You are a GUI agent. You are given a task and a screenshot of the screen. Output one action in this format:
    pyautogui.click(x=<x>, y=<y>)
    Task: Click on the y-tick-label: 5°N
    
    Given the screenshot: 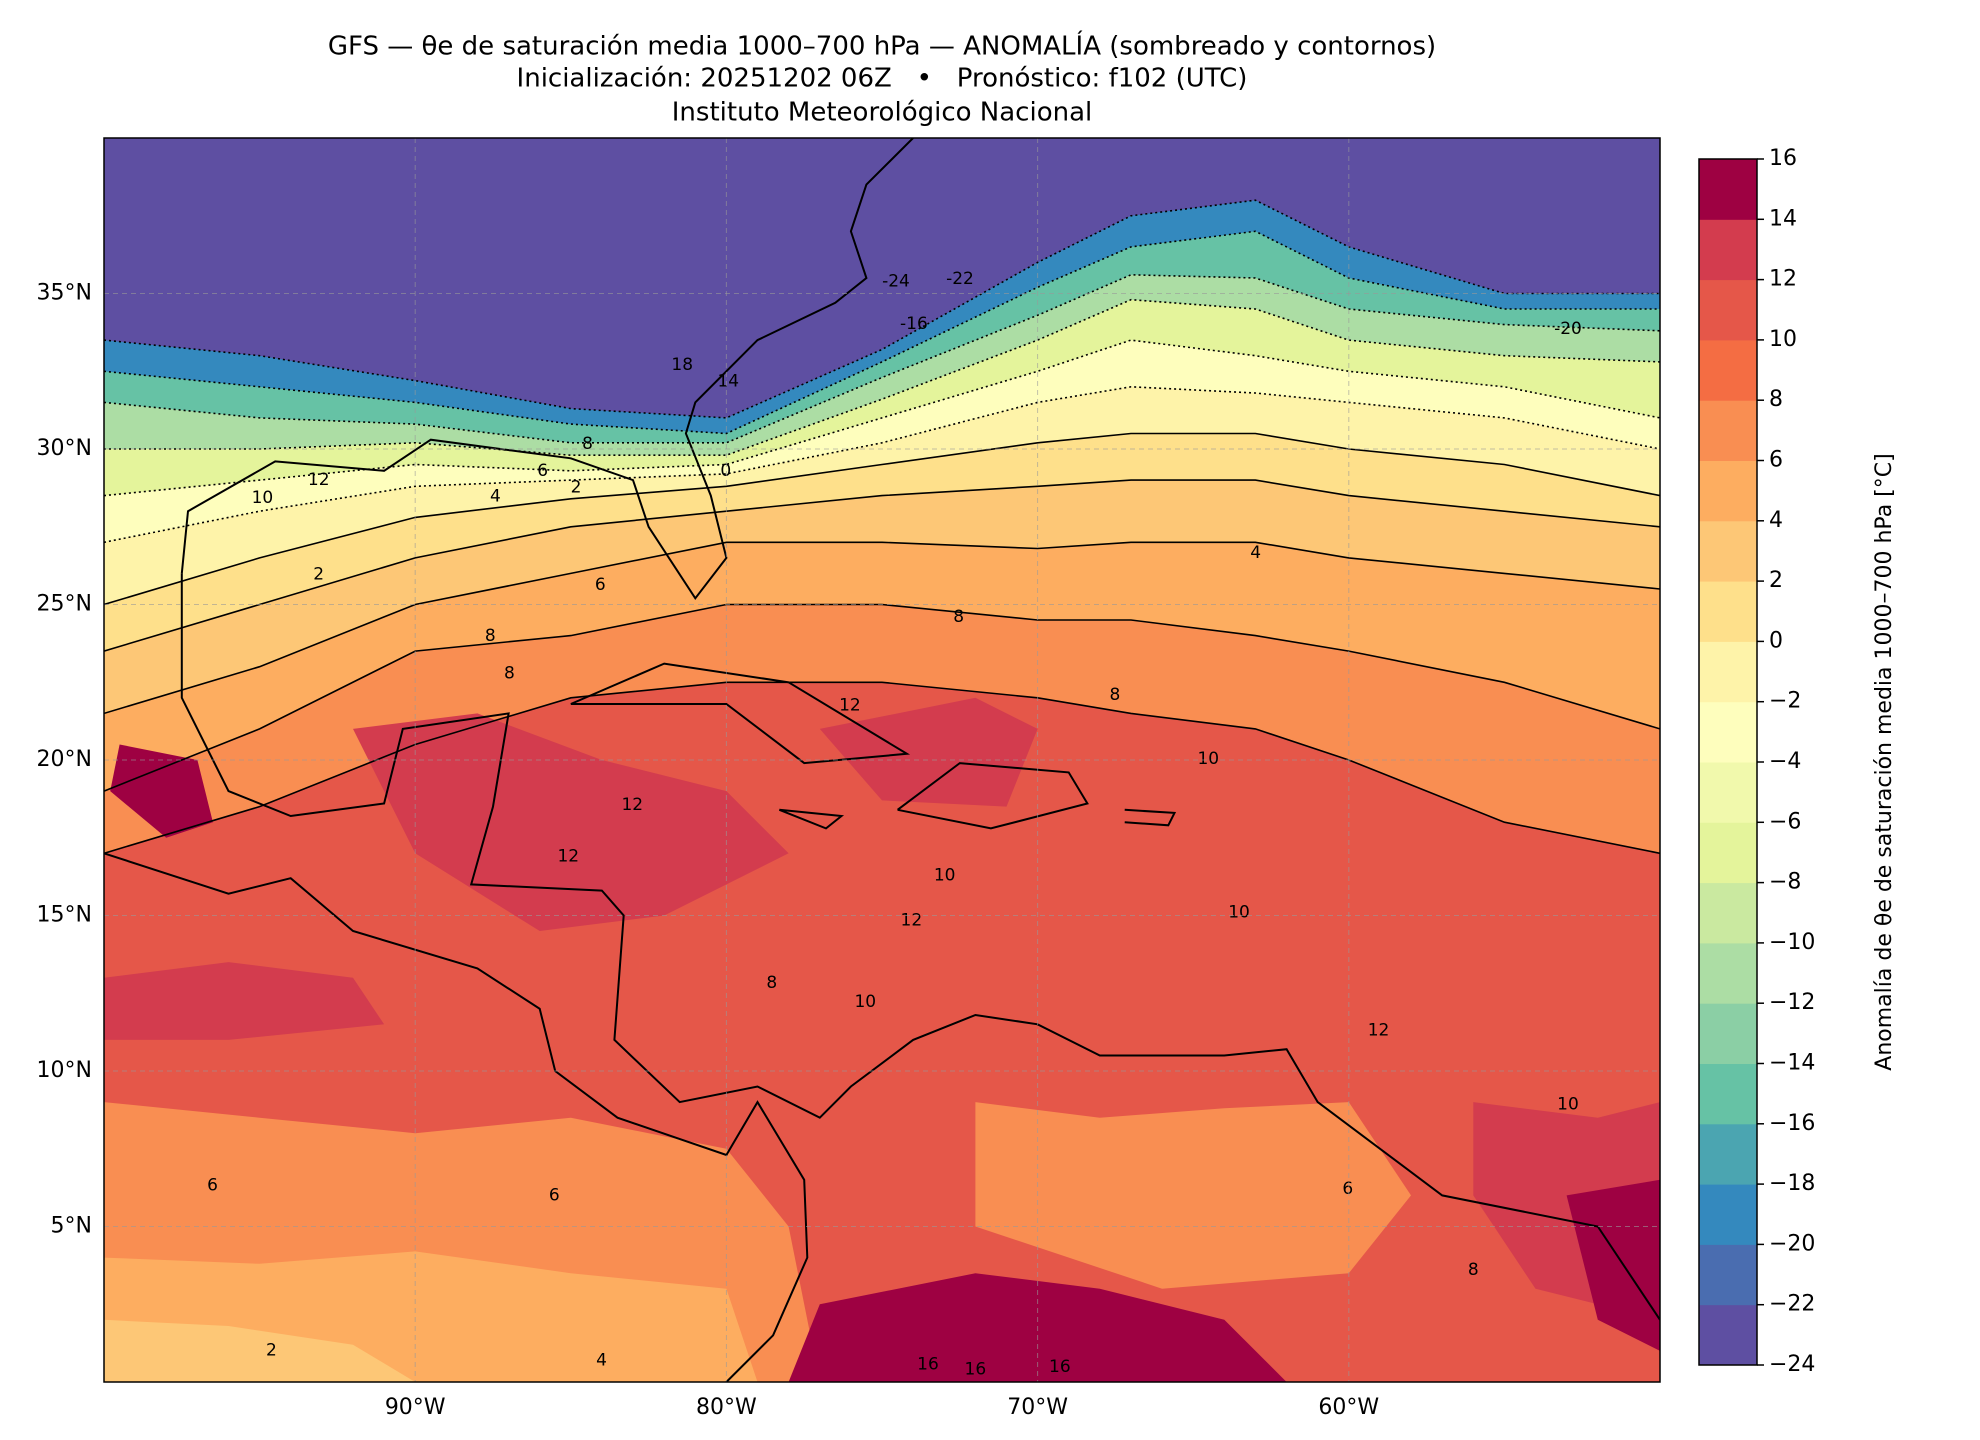 What is the action you would take?
    pyautogui.click(x=71, y=1226)
    